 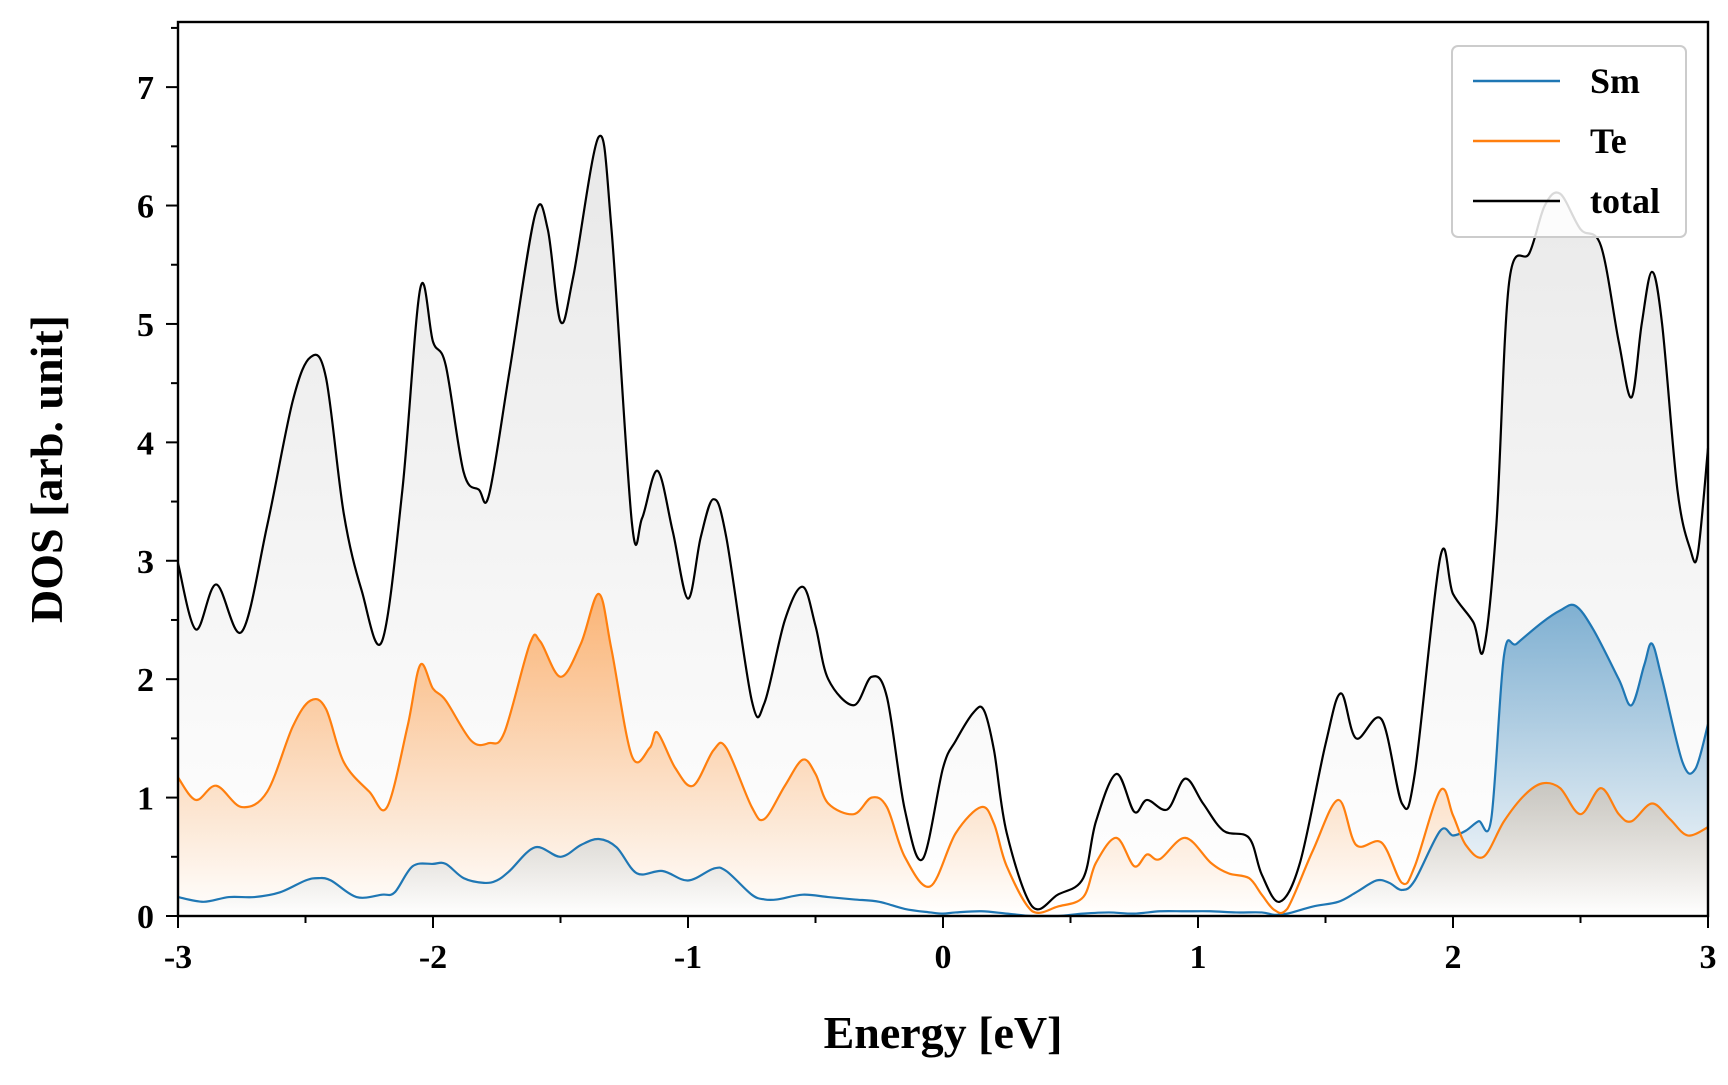 I want to click on legend-label-Sm: Sm, so click(x=1615, y=81).